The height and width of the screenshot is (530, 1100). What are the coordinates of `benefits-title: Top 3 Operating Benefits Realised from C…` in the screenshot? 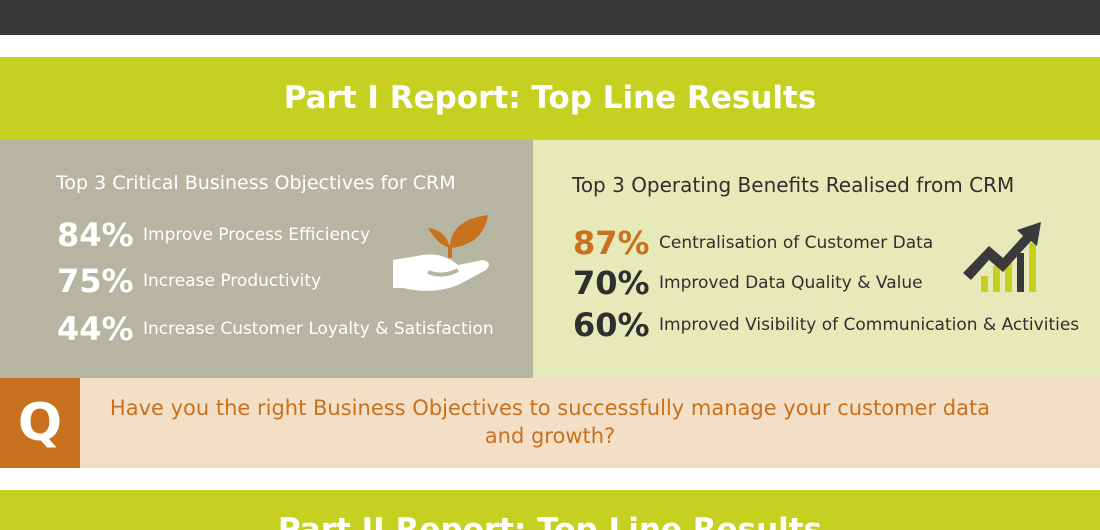 It's located at (793, 185).